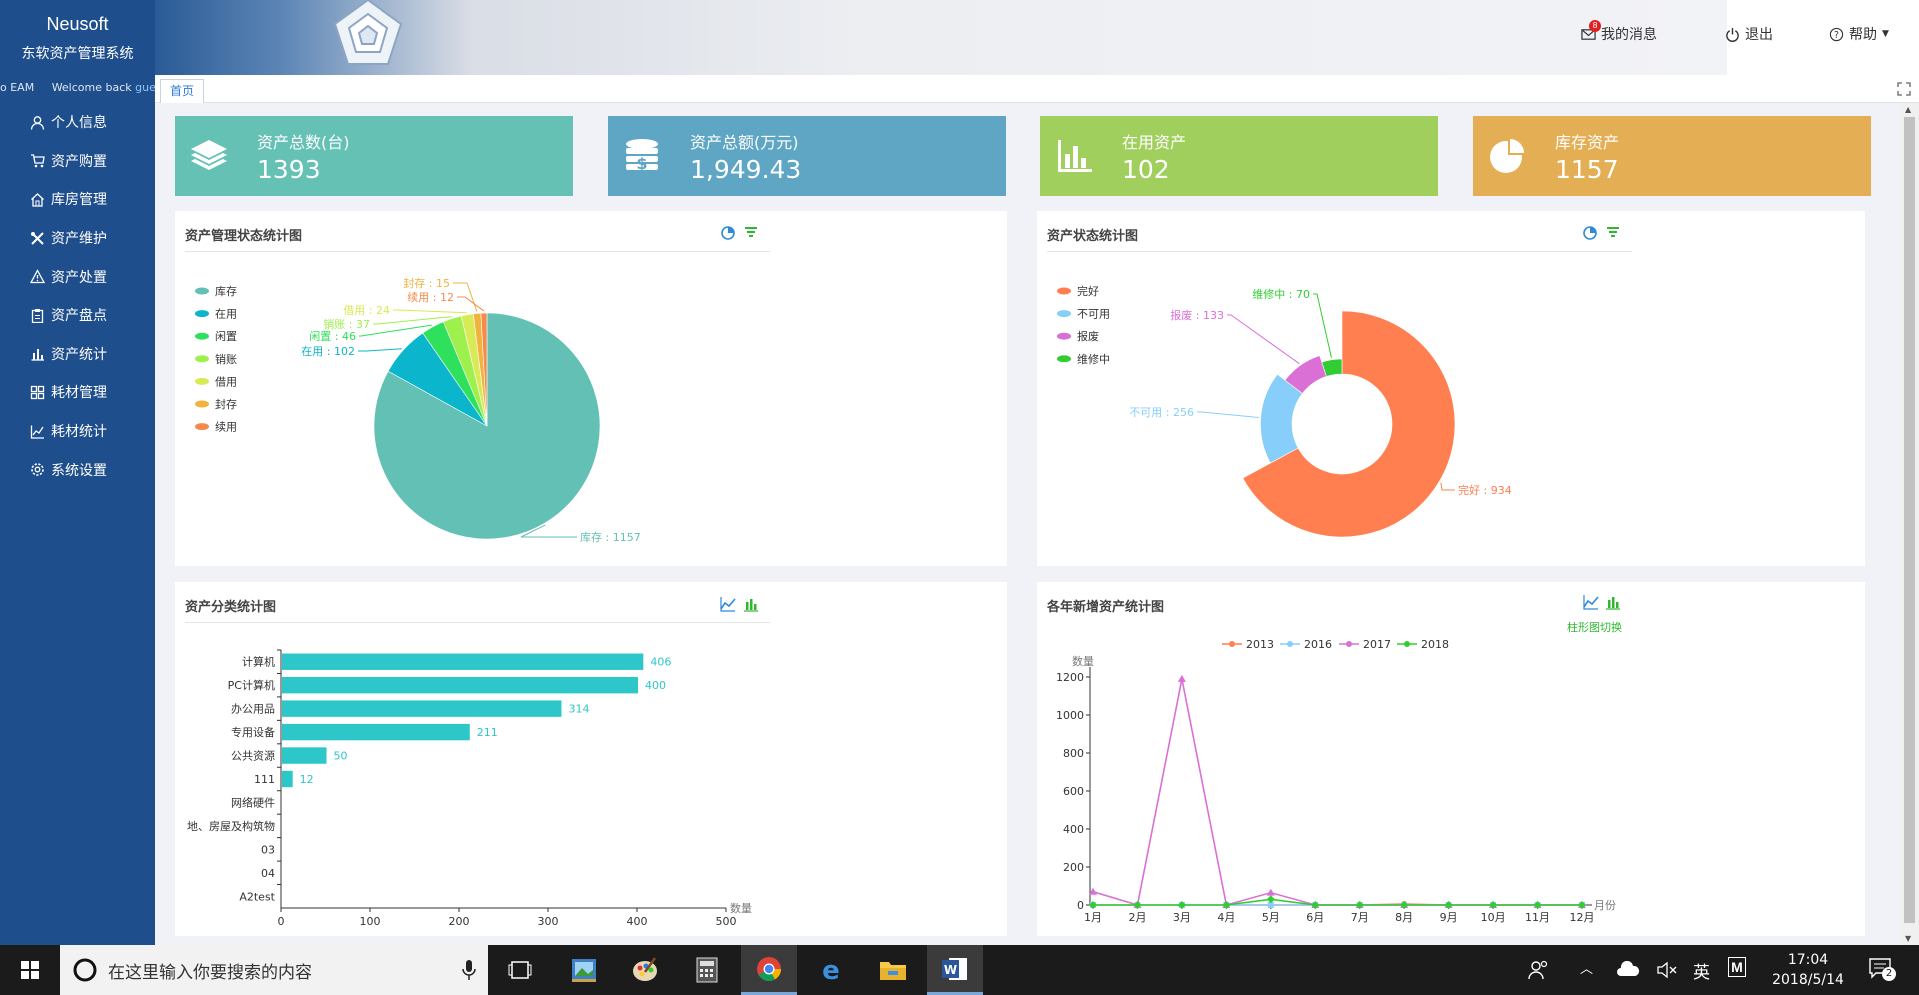 The image size is (1919, 995). I want to click on sidebar-item-4: 资产维护, so click(77, 238).